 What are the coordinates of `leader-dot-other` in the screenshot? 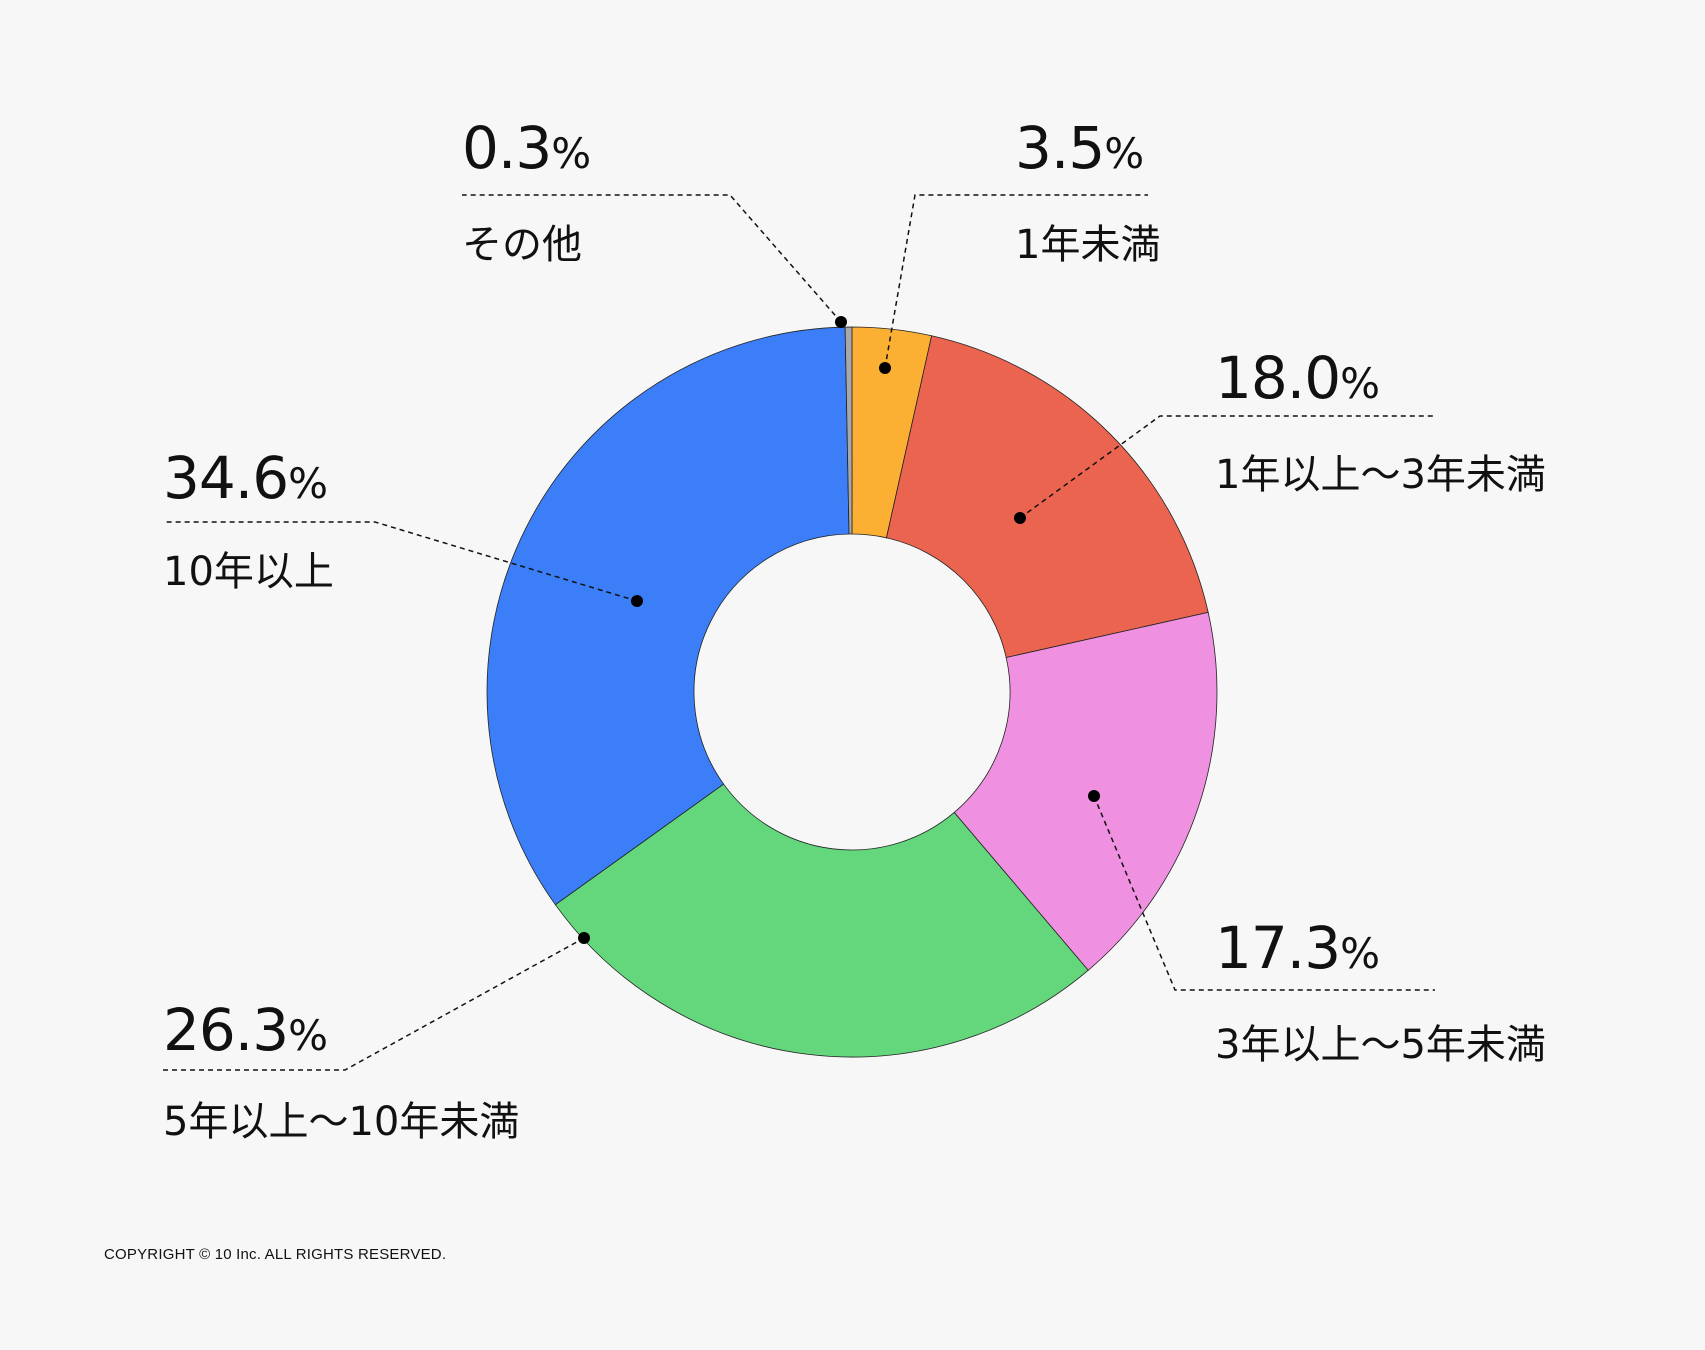 It's located at (841, 322).